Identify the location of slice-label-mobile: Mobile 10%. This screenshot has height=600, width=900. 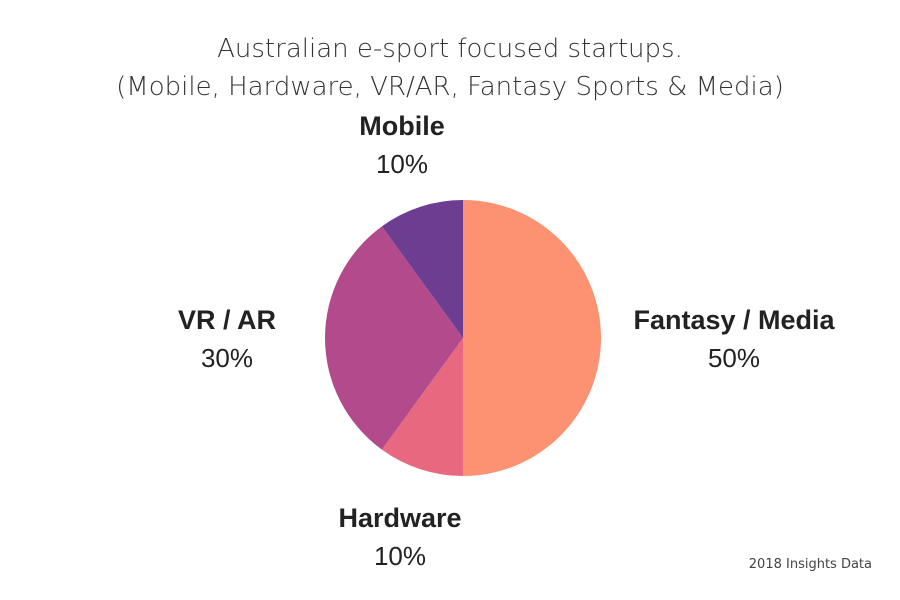
(402, 145).